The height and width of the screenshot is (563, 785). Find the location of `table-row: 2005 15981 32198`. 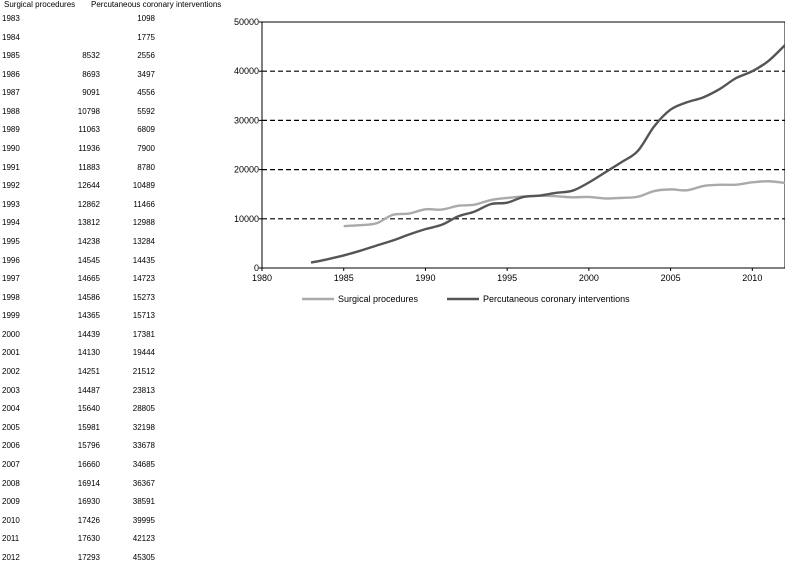

table-row: 2005 15981 32198 is located at coordinates (120, 428).